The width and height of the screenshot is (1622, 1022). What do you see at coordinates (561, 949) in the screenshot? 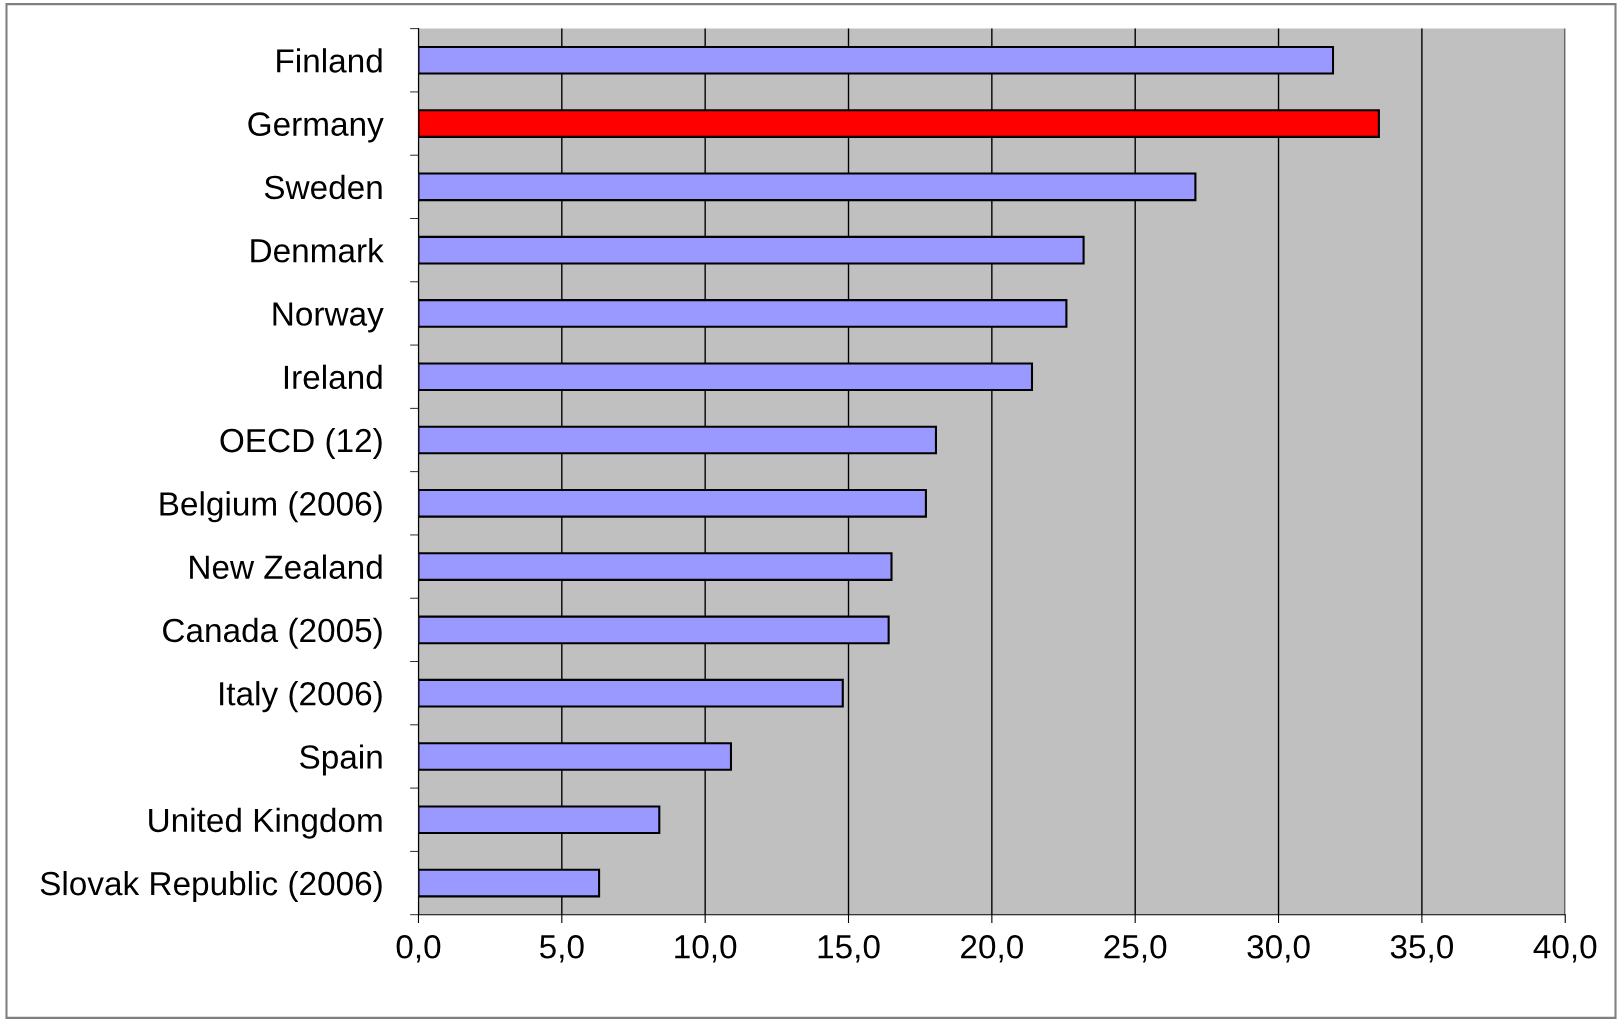
I see `x-tick-label: 5,0` at bounding box center [561, 949].